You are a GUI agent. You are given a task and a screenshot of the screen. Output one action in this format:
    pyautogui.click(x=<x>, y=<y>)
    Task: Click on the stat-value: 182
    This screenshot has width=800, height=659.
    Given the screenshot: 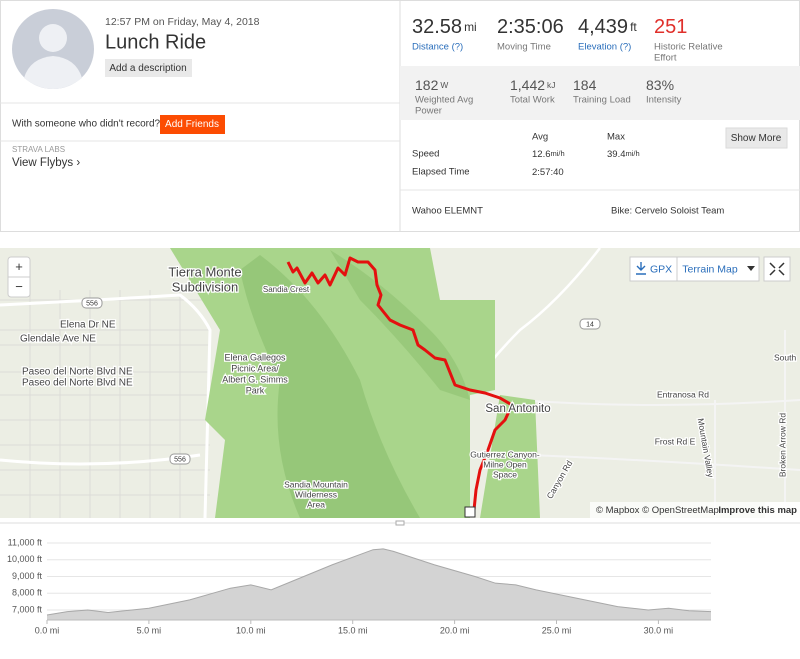 What is the action you would take?
    pyautogui.click(x=427, y=85)
    